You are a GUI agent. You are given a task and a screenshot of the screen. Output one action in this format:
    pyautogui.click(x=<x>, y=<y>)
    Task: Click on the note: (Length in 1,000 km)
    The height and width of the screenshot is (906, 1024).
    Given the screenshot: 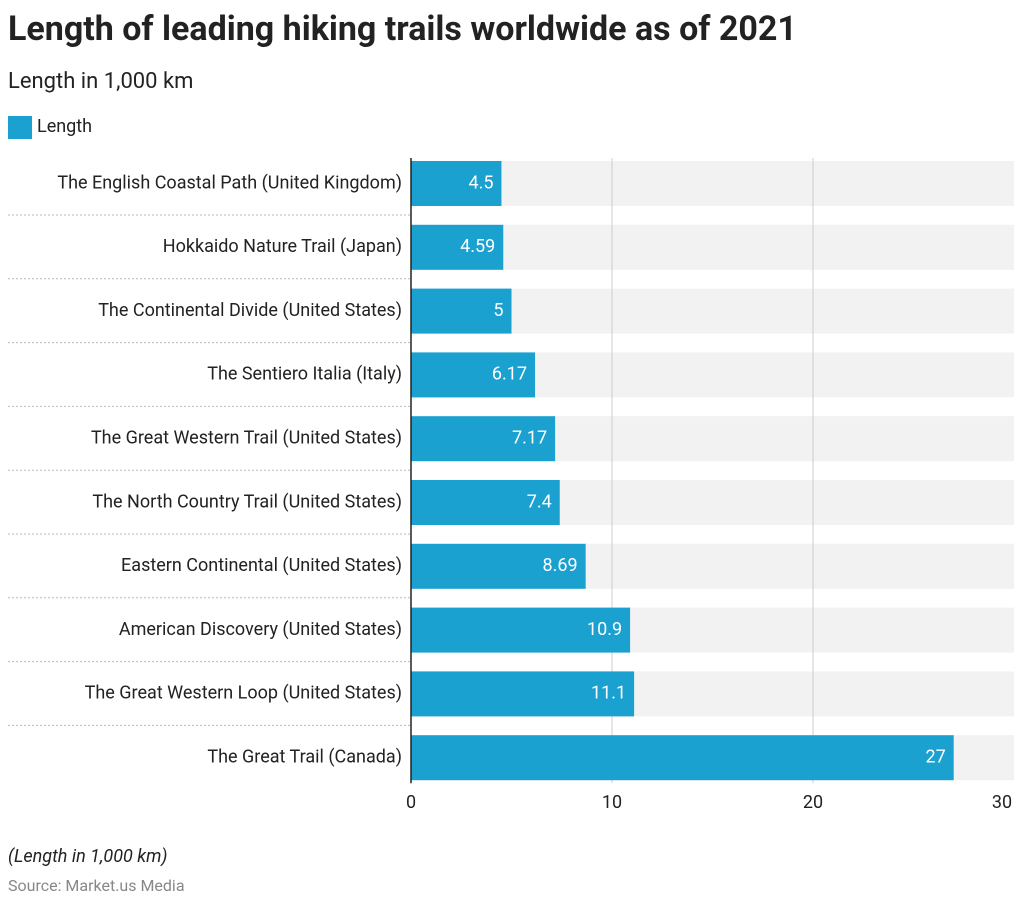 What is the action you would take?
    pyautogui.click(x=87, y=856)
    